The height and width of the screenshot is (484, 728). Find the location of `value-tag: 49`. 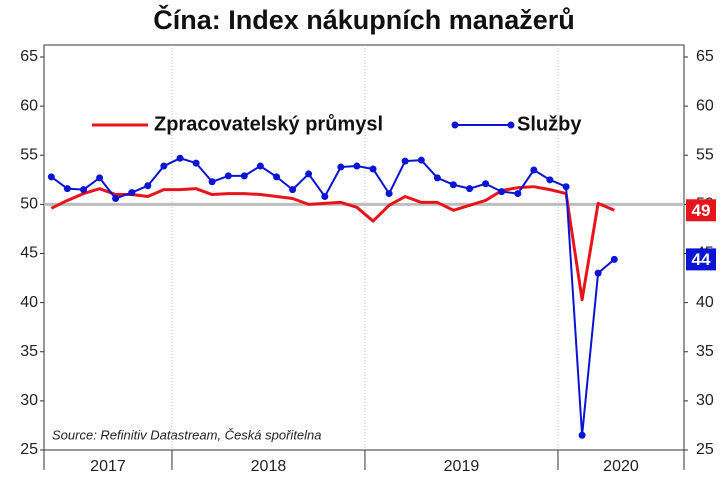

value-tag: 49 is located at coordinates (701, 210).